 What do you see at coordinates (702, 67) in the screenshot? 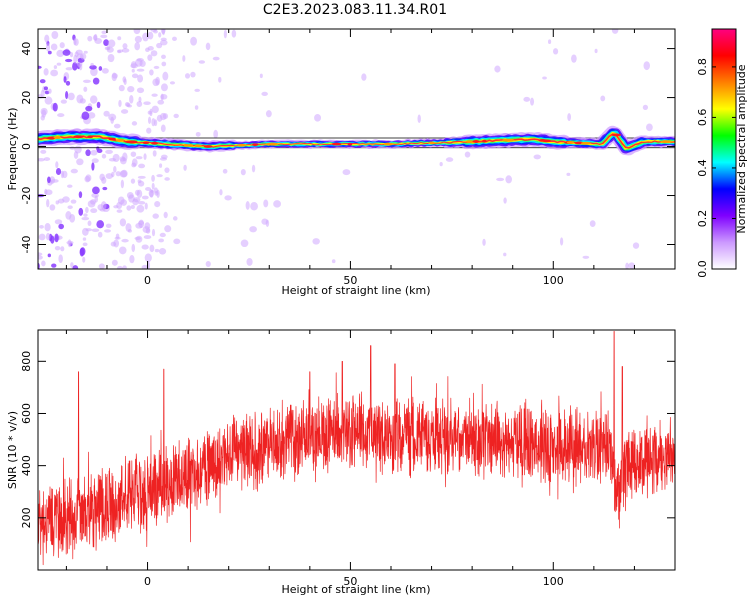
I see `colorbar-tick-label: 0.8` at bounding box center [702, 67].